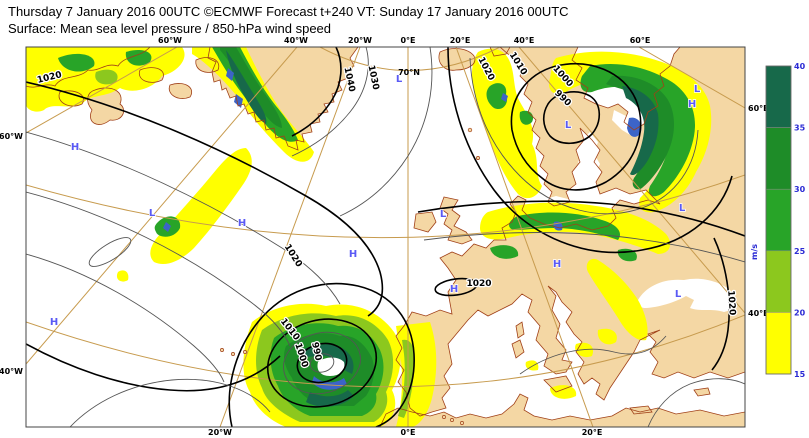 The height and width of the screenshot is (438, 809). I want to click on geo-label-top: 60°E, so click(640, 40).